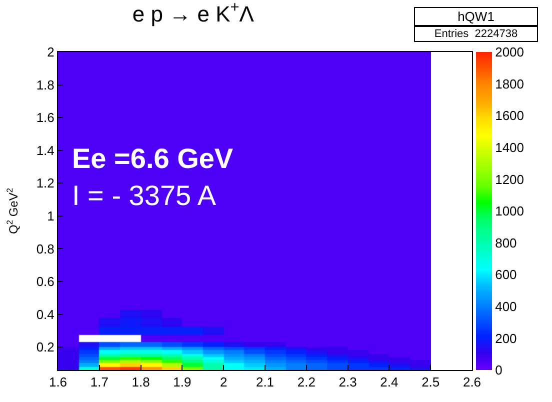 The width and height of the screenshot is (552, 402). What do you see at coordinates (45, 314) in the screenshot?
I see `y-tick-label: 0.4` at bounding box center [45, 314].